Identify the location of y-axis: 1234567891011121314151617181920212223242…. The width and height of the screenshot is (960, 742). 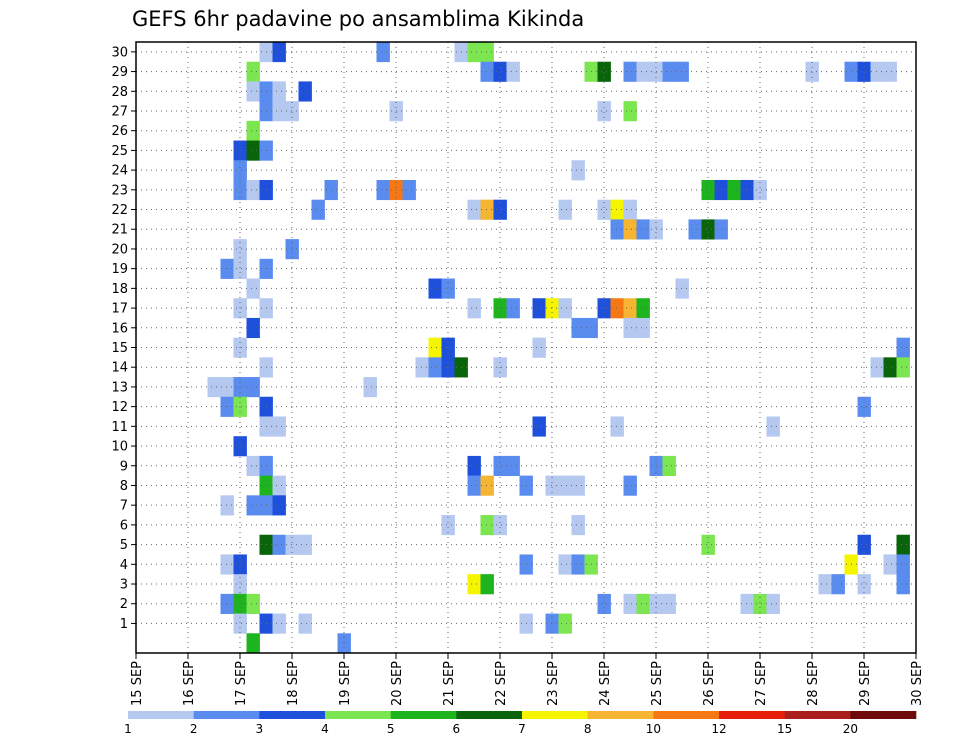
(123, 338).